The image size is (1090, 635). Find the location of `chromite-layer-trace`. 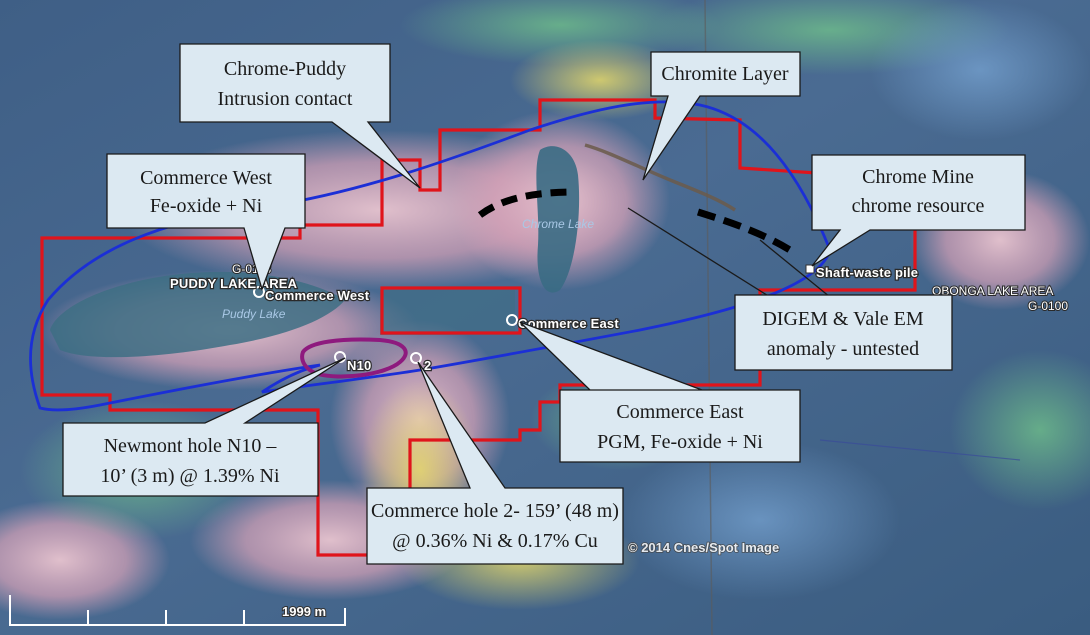

chromite-layer-trace is located at coordinates (660, 177).